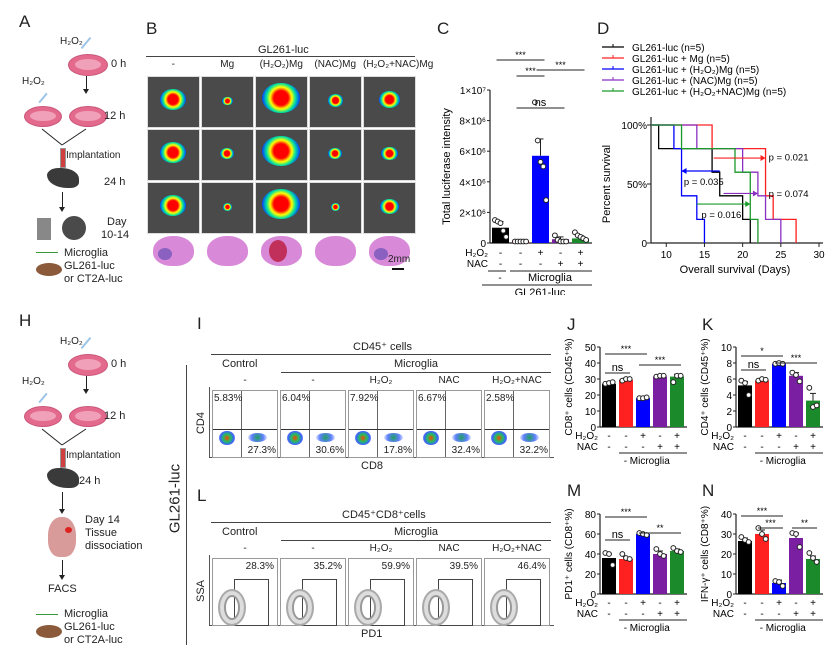  I want to click on y-axis-label: Total luciferase intensity, so click(447, 166).